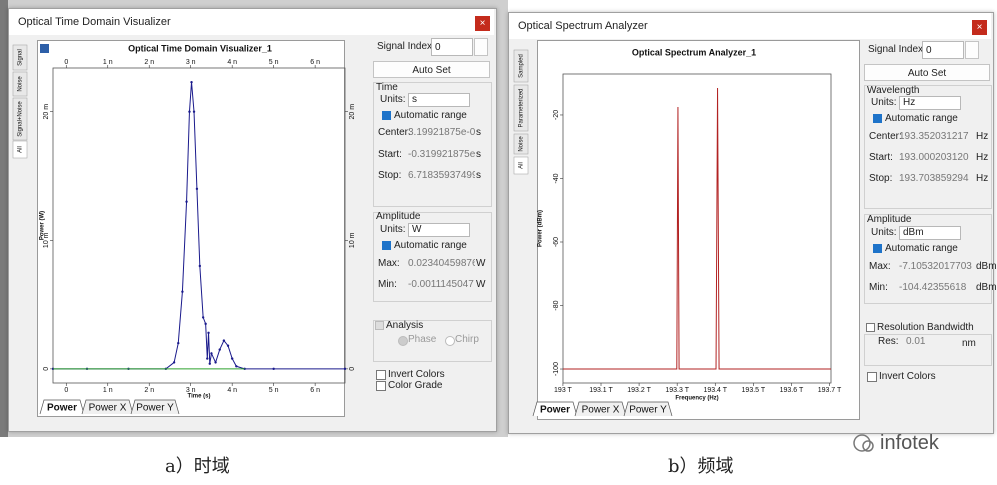  What do you see at coordinates (441, 175) in the screenshot?
I see `field-value: 6.71835937499` at bounding box center [441, 175].